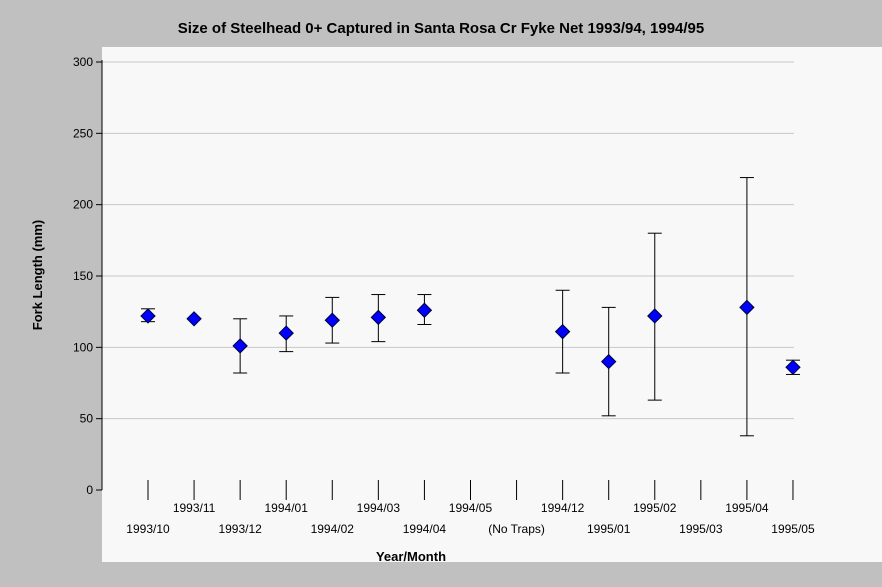 This screenshot has width=882, height=587. Describe the element at coordinates (701, 529) in the screenshot. I see `x-tick-label: 1995/03` at that location.